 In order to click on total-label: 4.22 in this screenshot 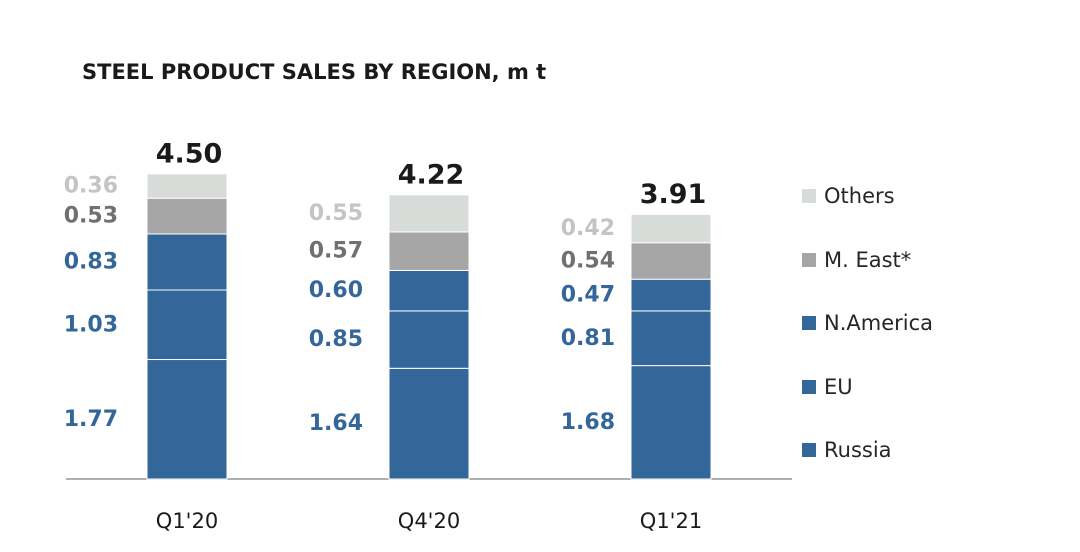, I will do `click(431, 174)`.